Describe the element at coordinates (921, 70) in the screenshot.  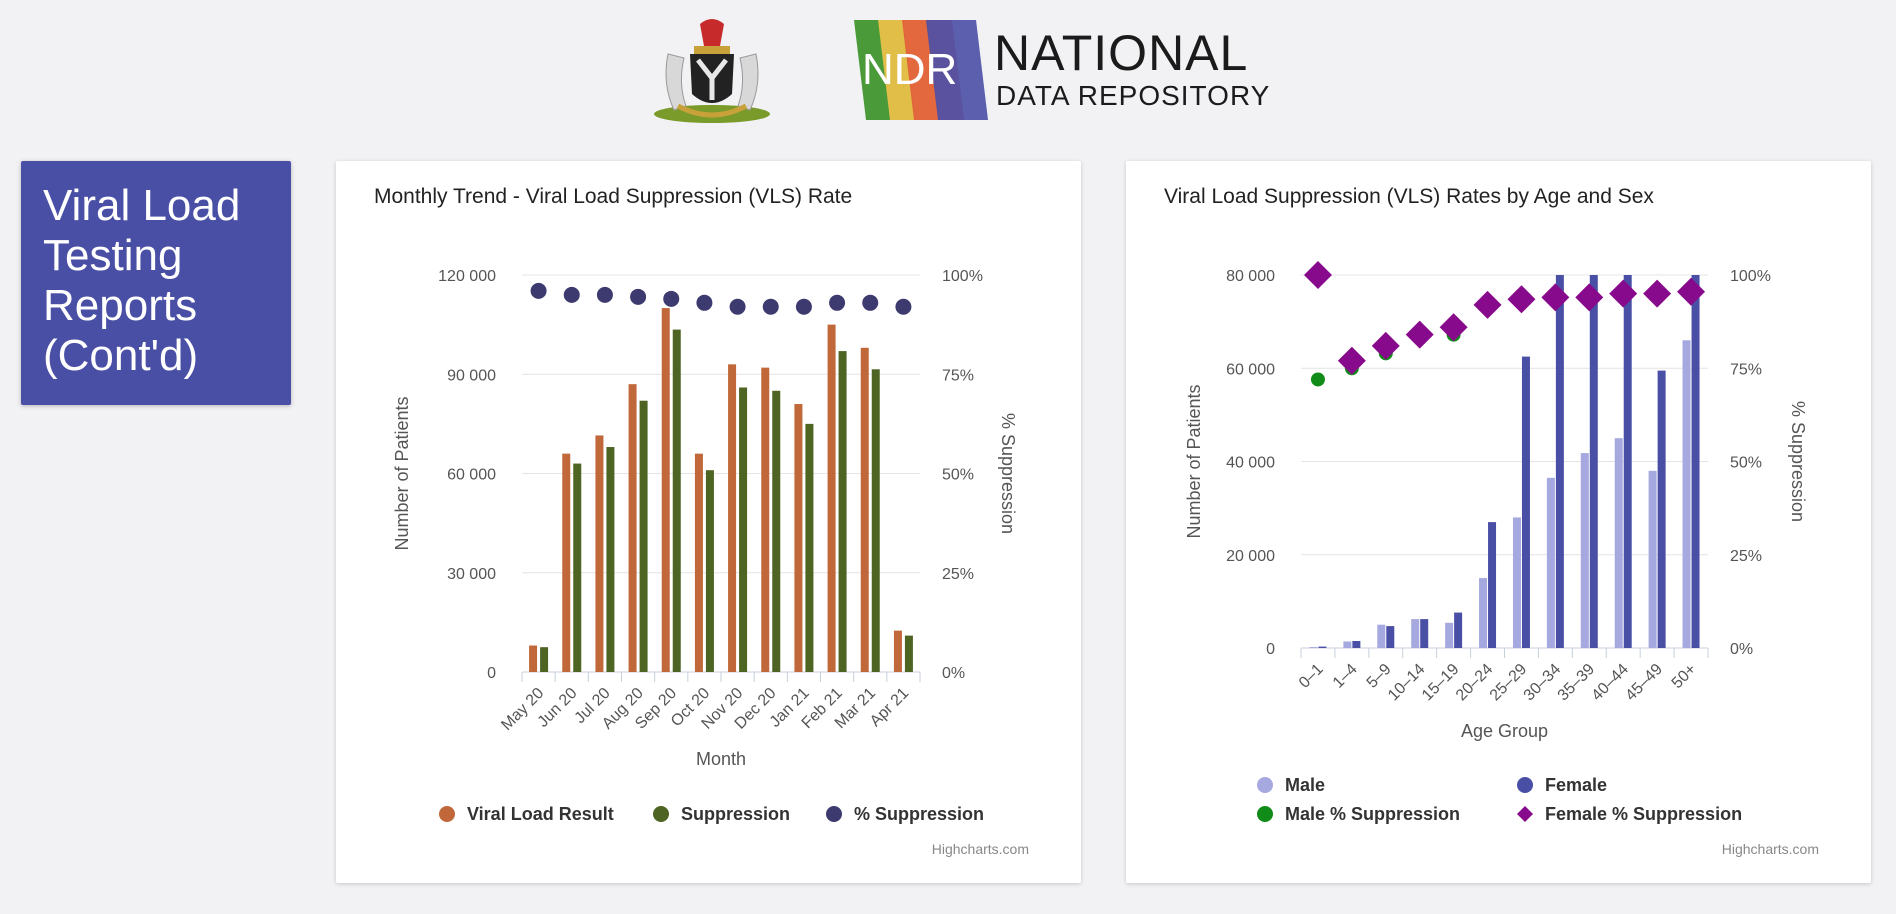
I see `ndr-logo-icon: NDR` at that location.